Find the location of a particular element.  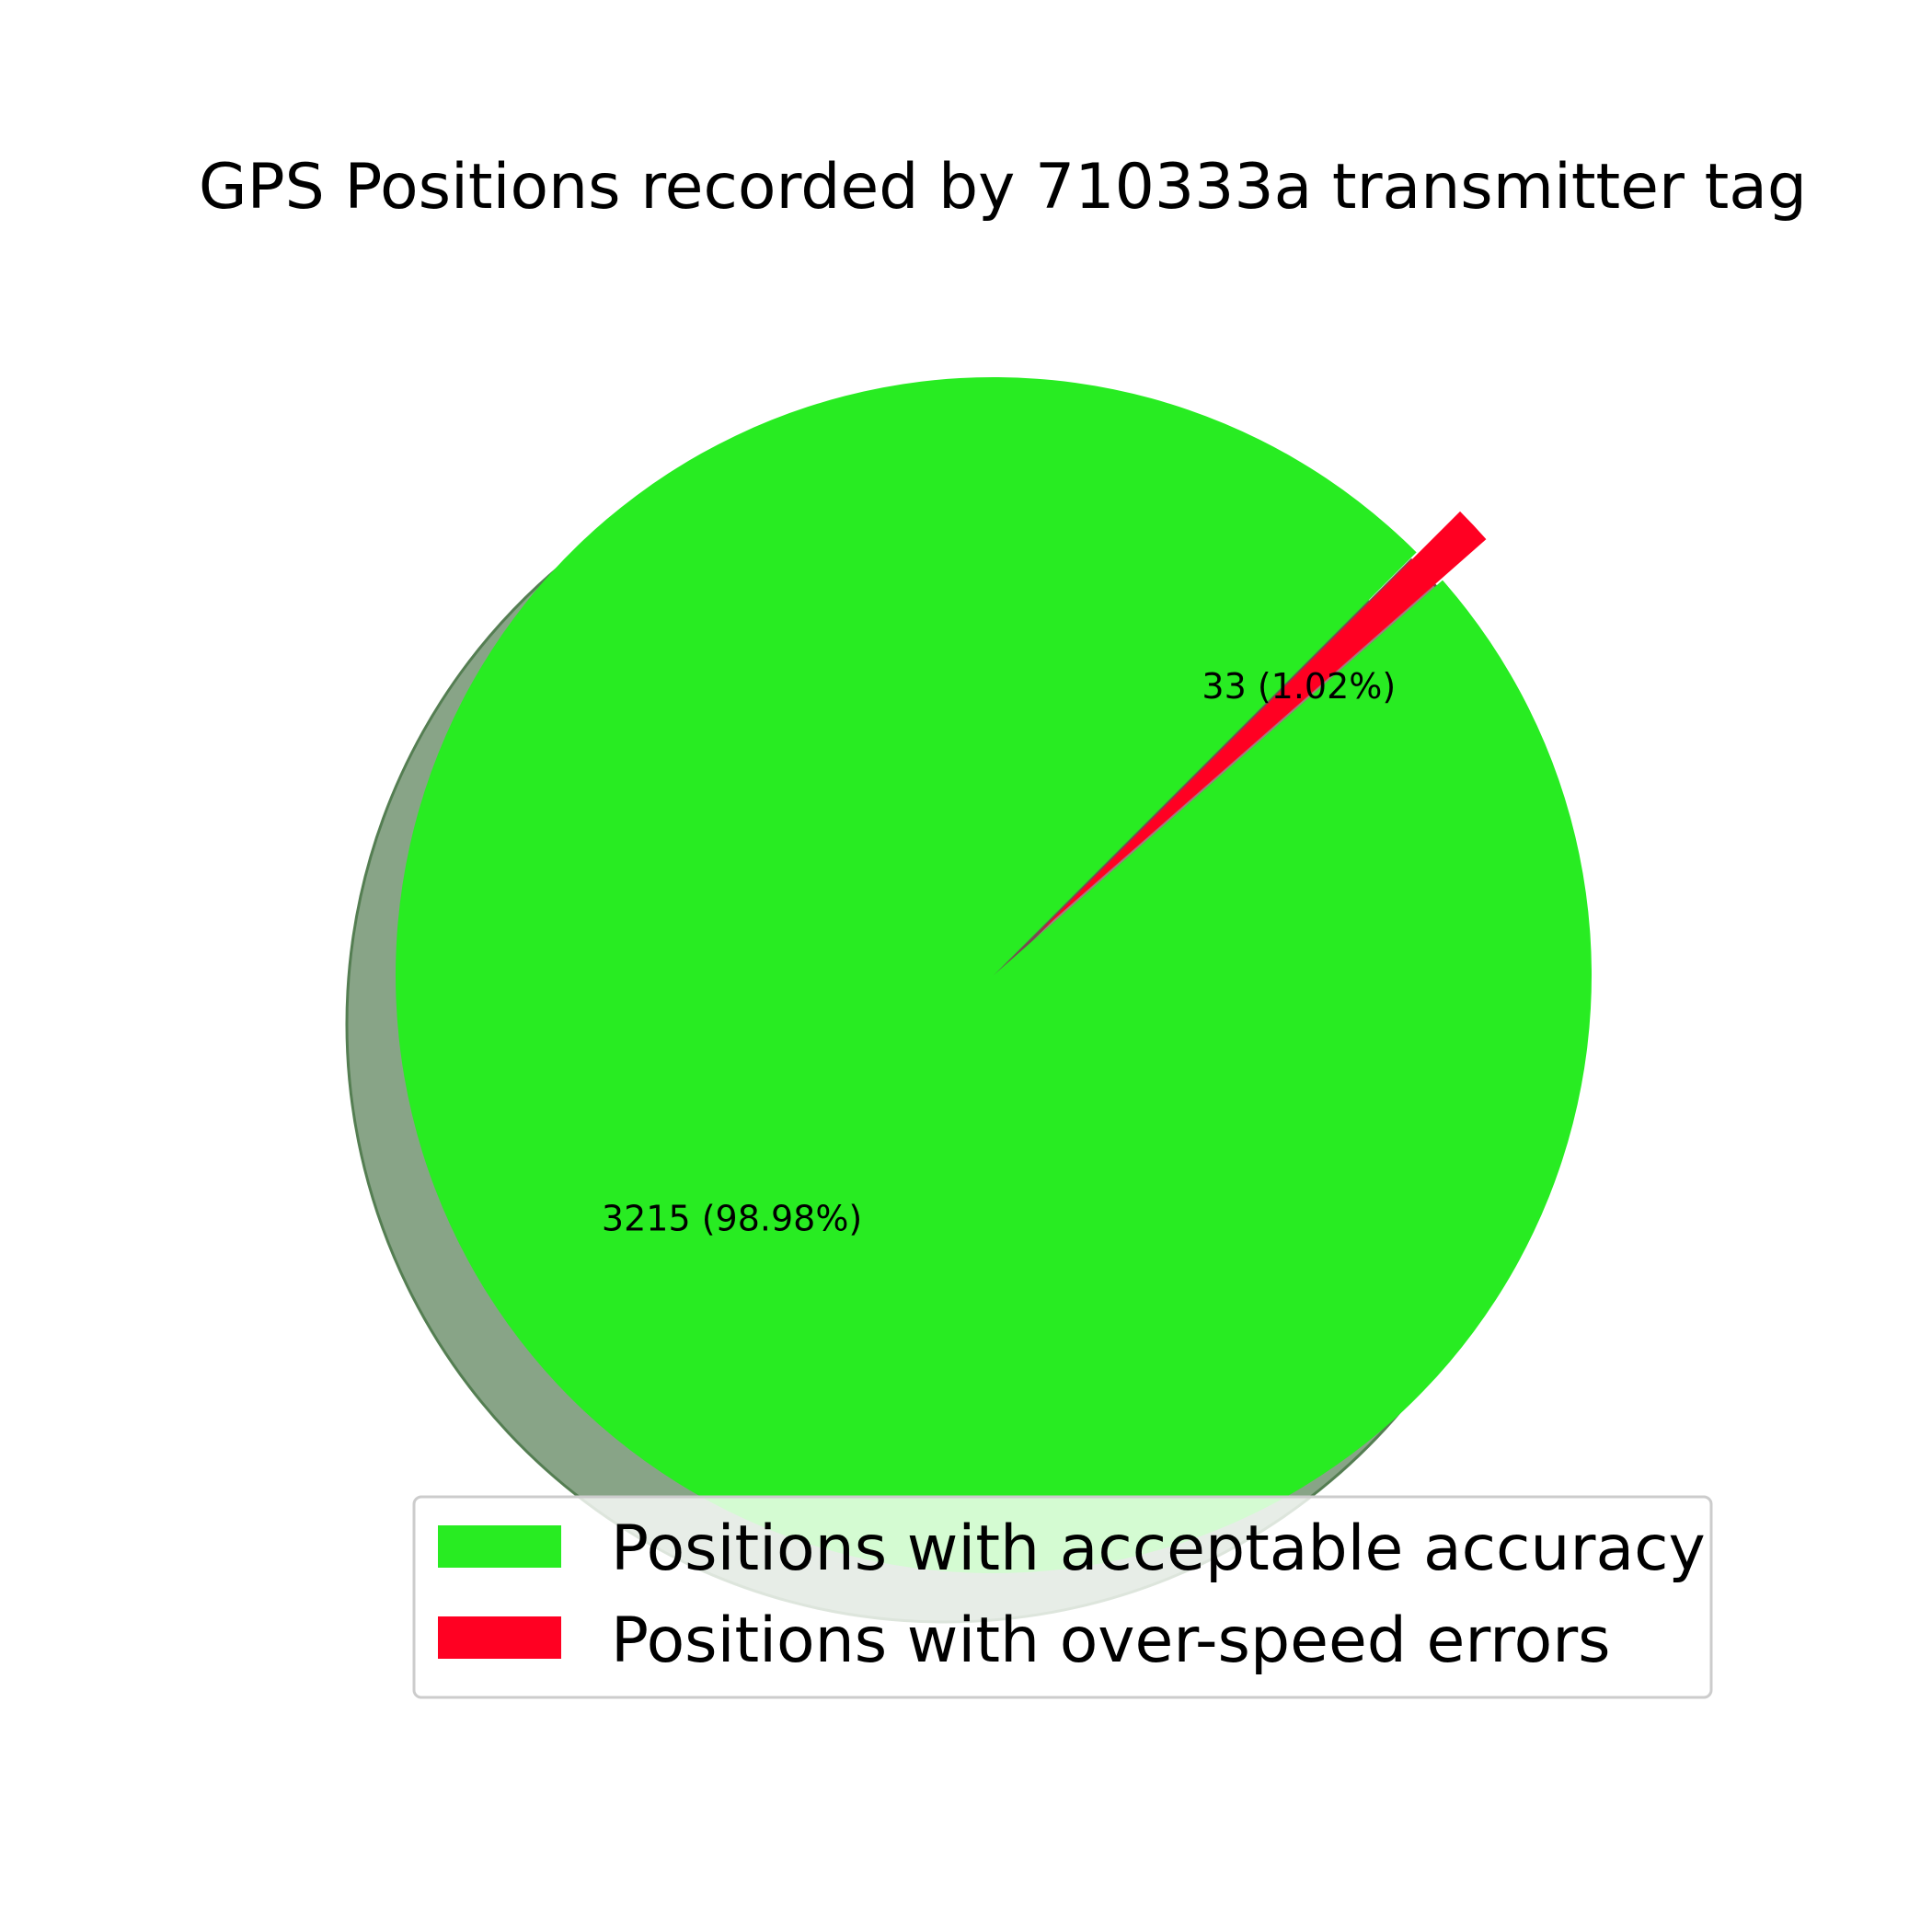

legend-entry: Positions with acceptable accuracy is located at coordinates (1072, 1548).